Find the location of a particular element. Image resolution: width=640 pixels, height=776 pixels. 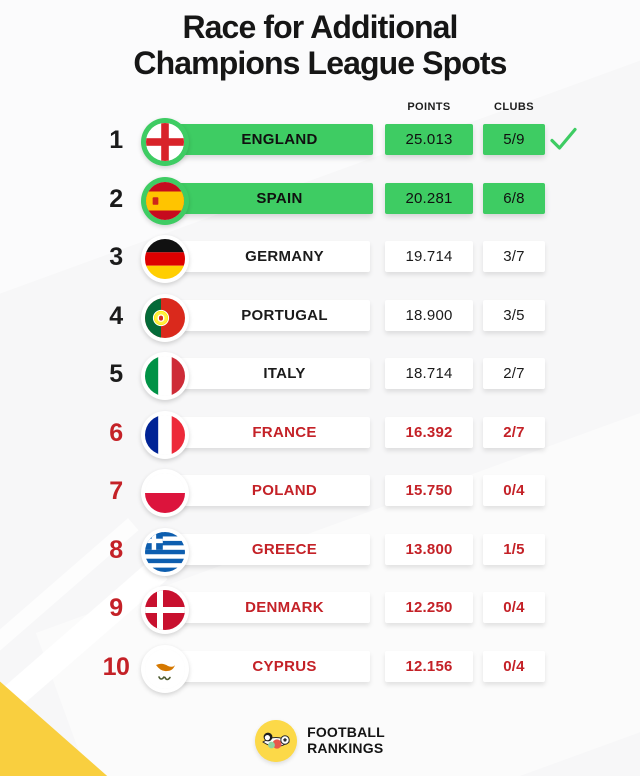

flag-england-icon is located at coordinates (165, 142).